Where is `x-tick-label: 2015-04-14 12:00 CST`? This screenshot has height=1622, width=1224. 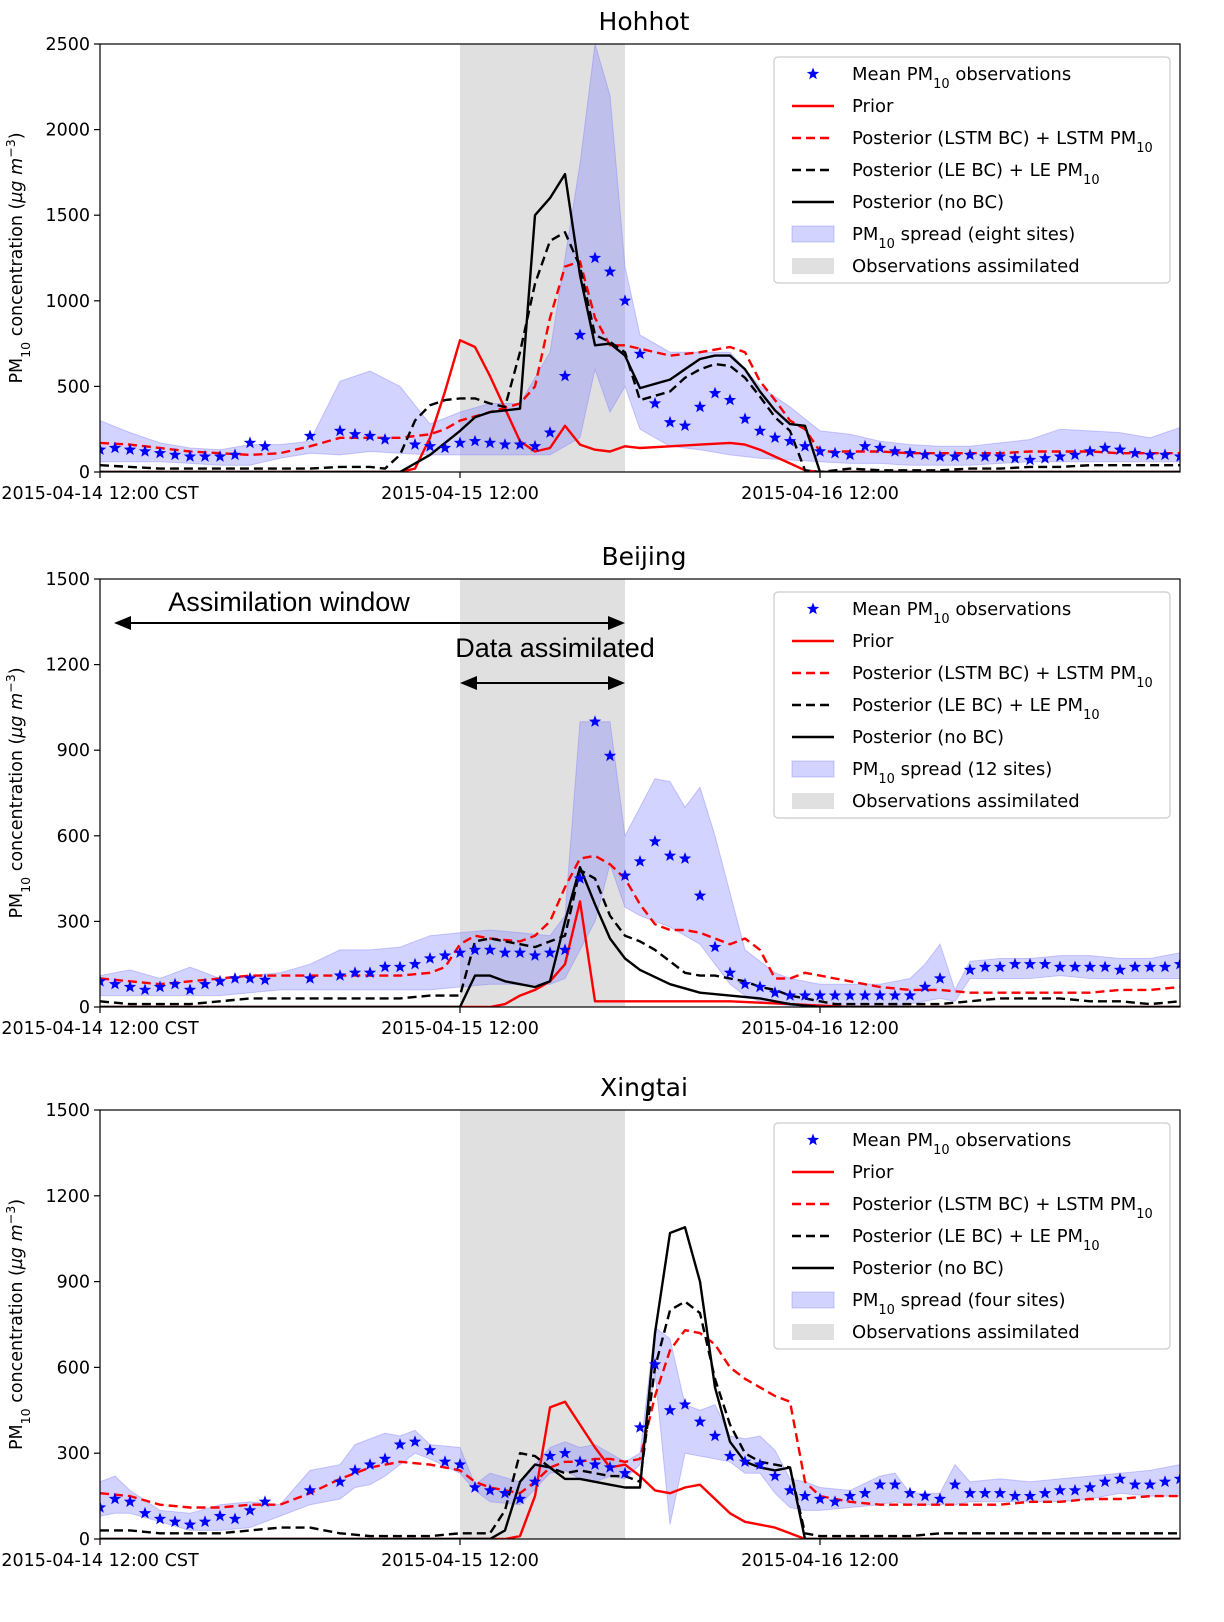
x-tick-label: 2015-04-14 12:00 CST is located at coordinates (100, 494).